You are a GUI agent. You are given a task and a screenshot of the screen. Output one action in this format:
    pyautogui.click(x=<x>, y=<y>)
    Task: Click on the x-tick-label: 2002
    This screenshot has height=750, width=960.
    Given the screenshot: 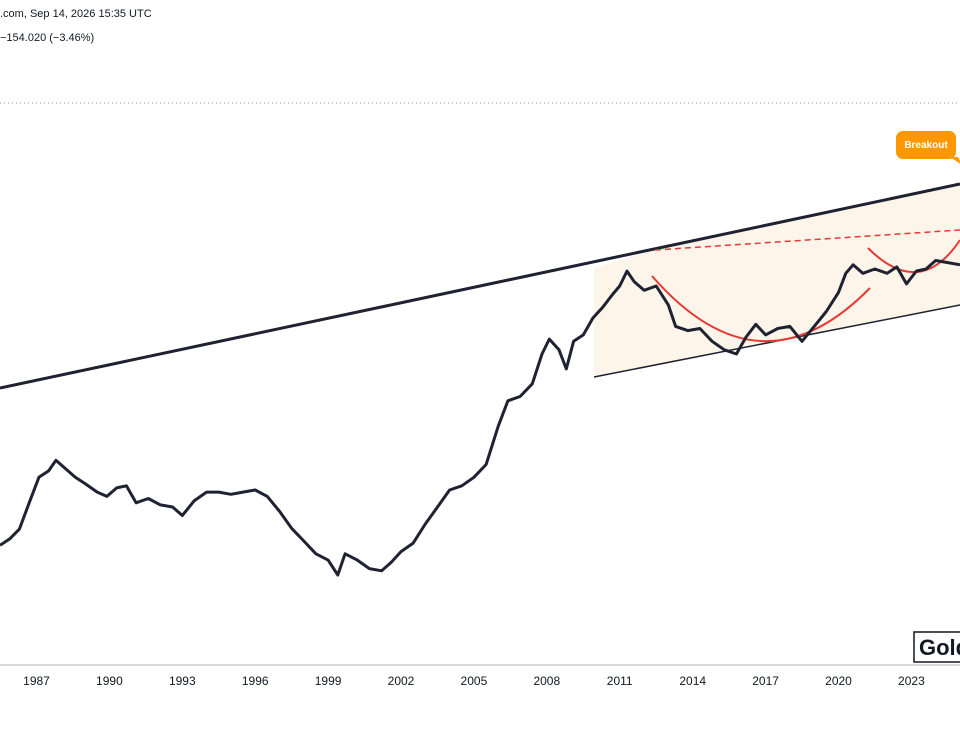 What is the action you would take?
    pyautogui.click(x=401, y=681)
    